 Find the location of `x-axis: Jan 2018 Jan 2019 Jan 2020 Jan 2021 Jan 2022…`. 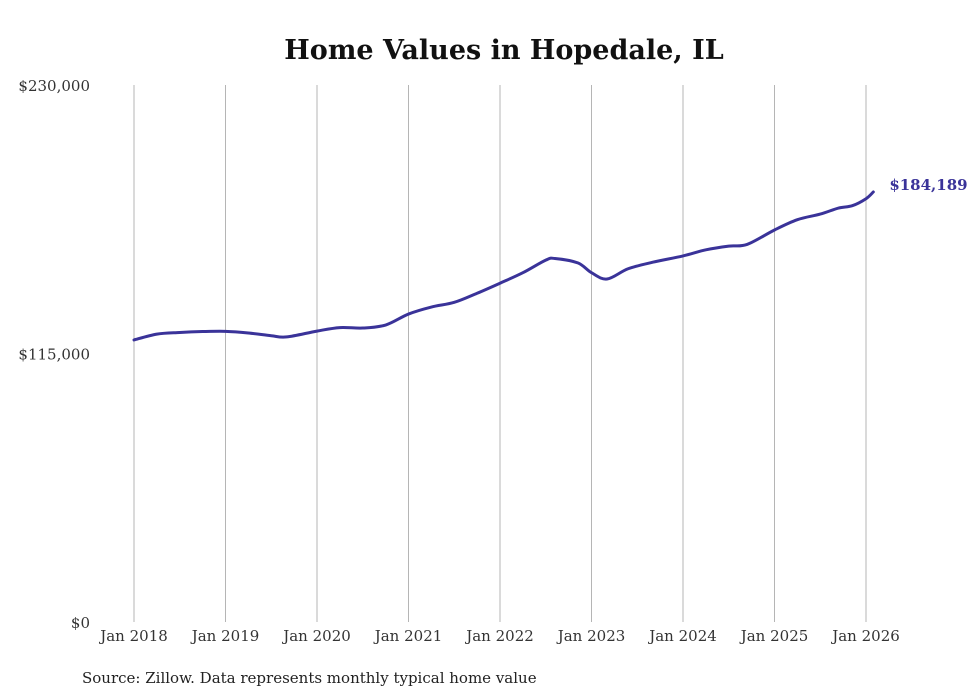

x-axis: Jan 2018 Jan 2019 Jan 2020 Jan 2021 Jan 2022… is located at coordinates (499, 636).